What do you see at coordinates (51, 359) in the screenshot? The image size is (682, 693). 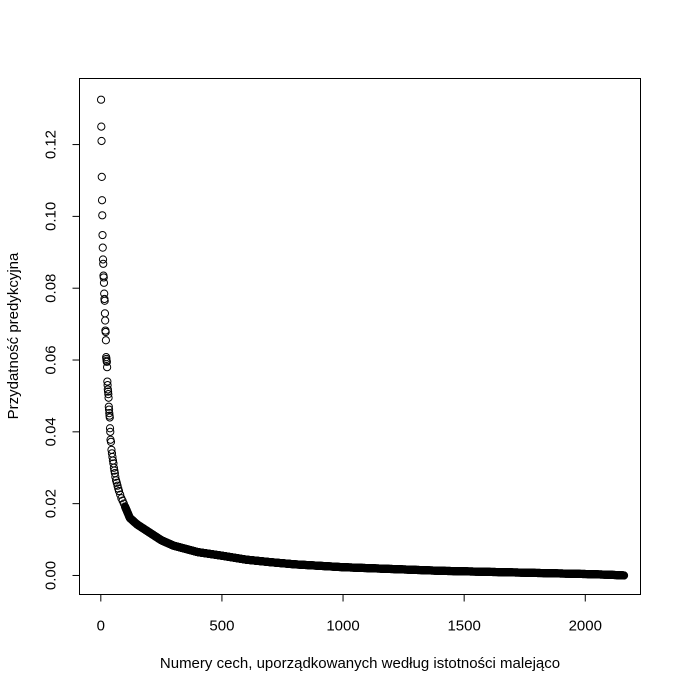 I see `y-tick-label: 0.06` at bounding box center [51, 359].